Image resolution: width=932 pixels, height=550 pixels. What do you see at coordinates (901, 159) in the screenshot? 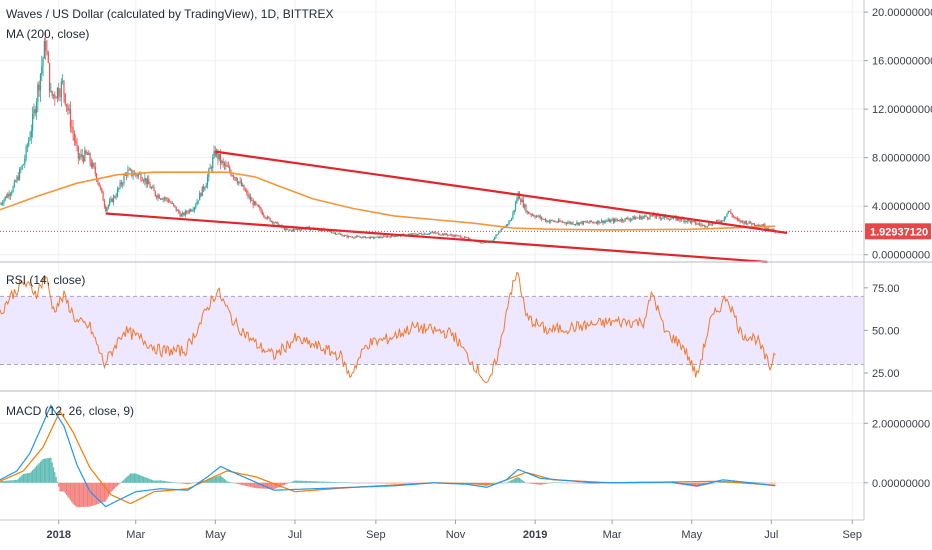
I see `price-tick-label: 8.00000000` at bounding box center [901, 159].